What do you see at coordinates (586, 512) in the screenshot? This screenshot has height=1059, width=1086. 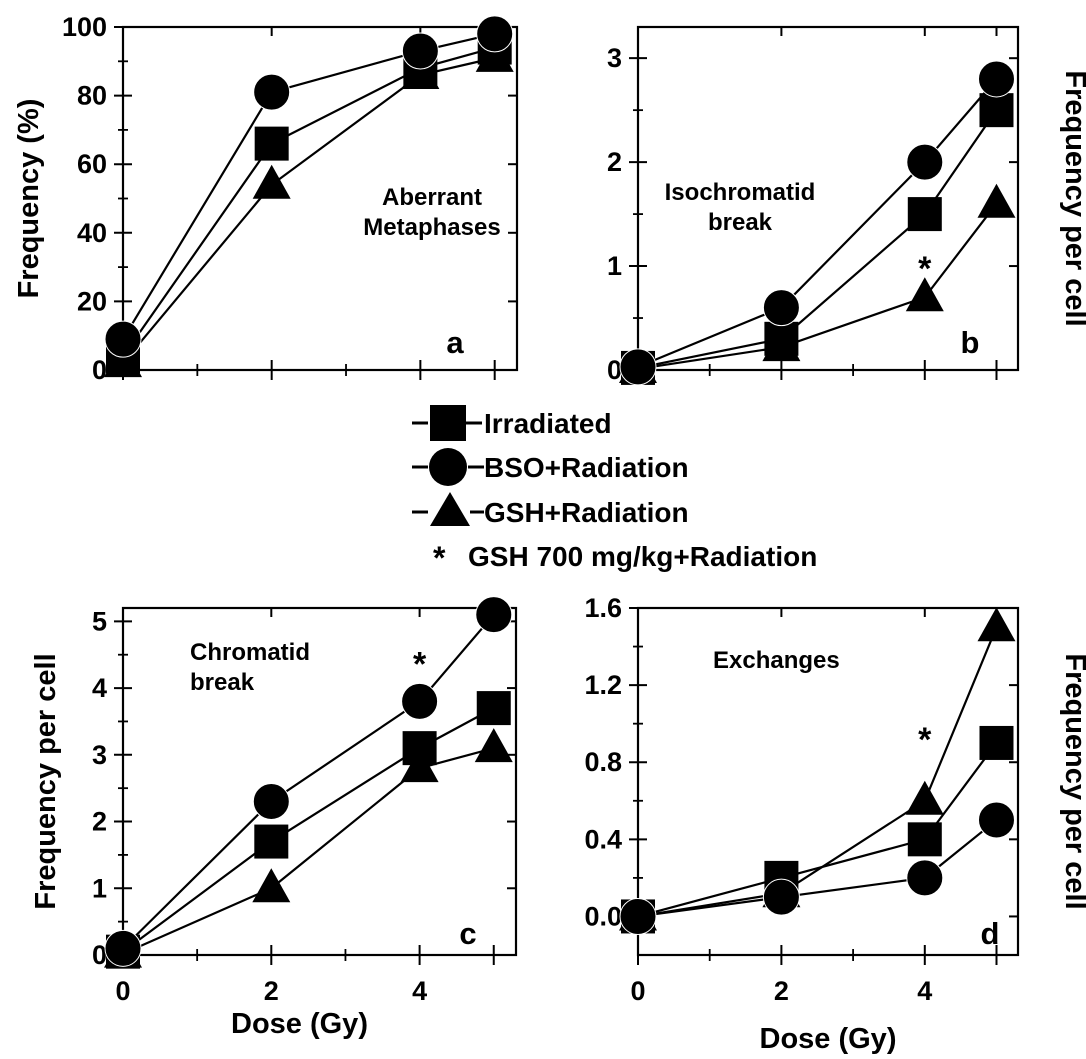 I see `legend-label-gsh: GSH+Radiation` at bounding box center [586, 512].